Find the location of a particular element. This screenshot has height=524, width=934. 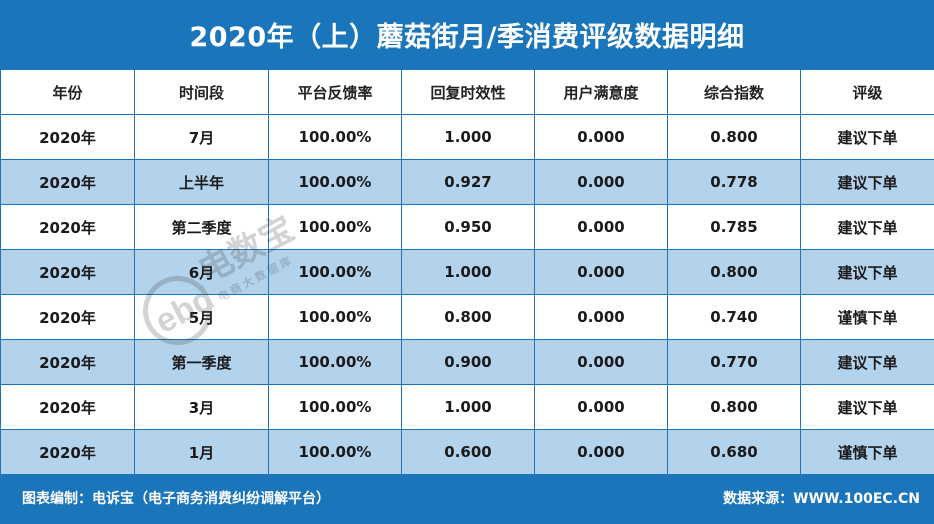

cell-period: 3月 is located at coordinates (201, 407).